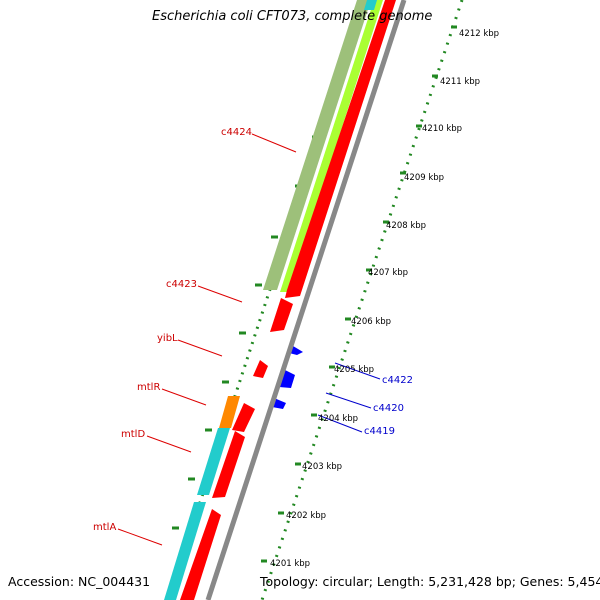 The height and width of the screenshot is (600, 600). I want to click on kbp-label: 4202 kbp, so click(306, 516).